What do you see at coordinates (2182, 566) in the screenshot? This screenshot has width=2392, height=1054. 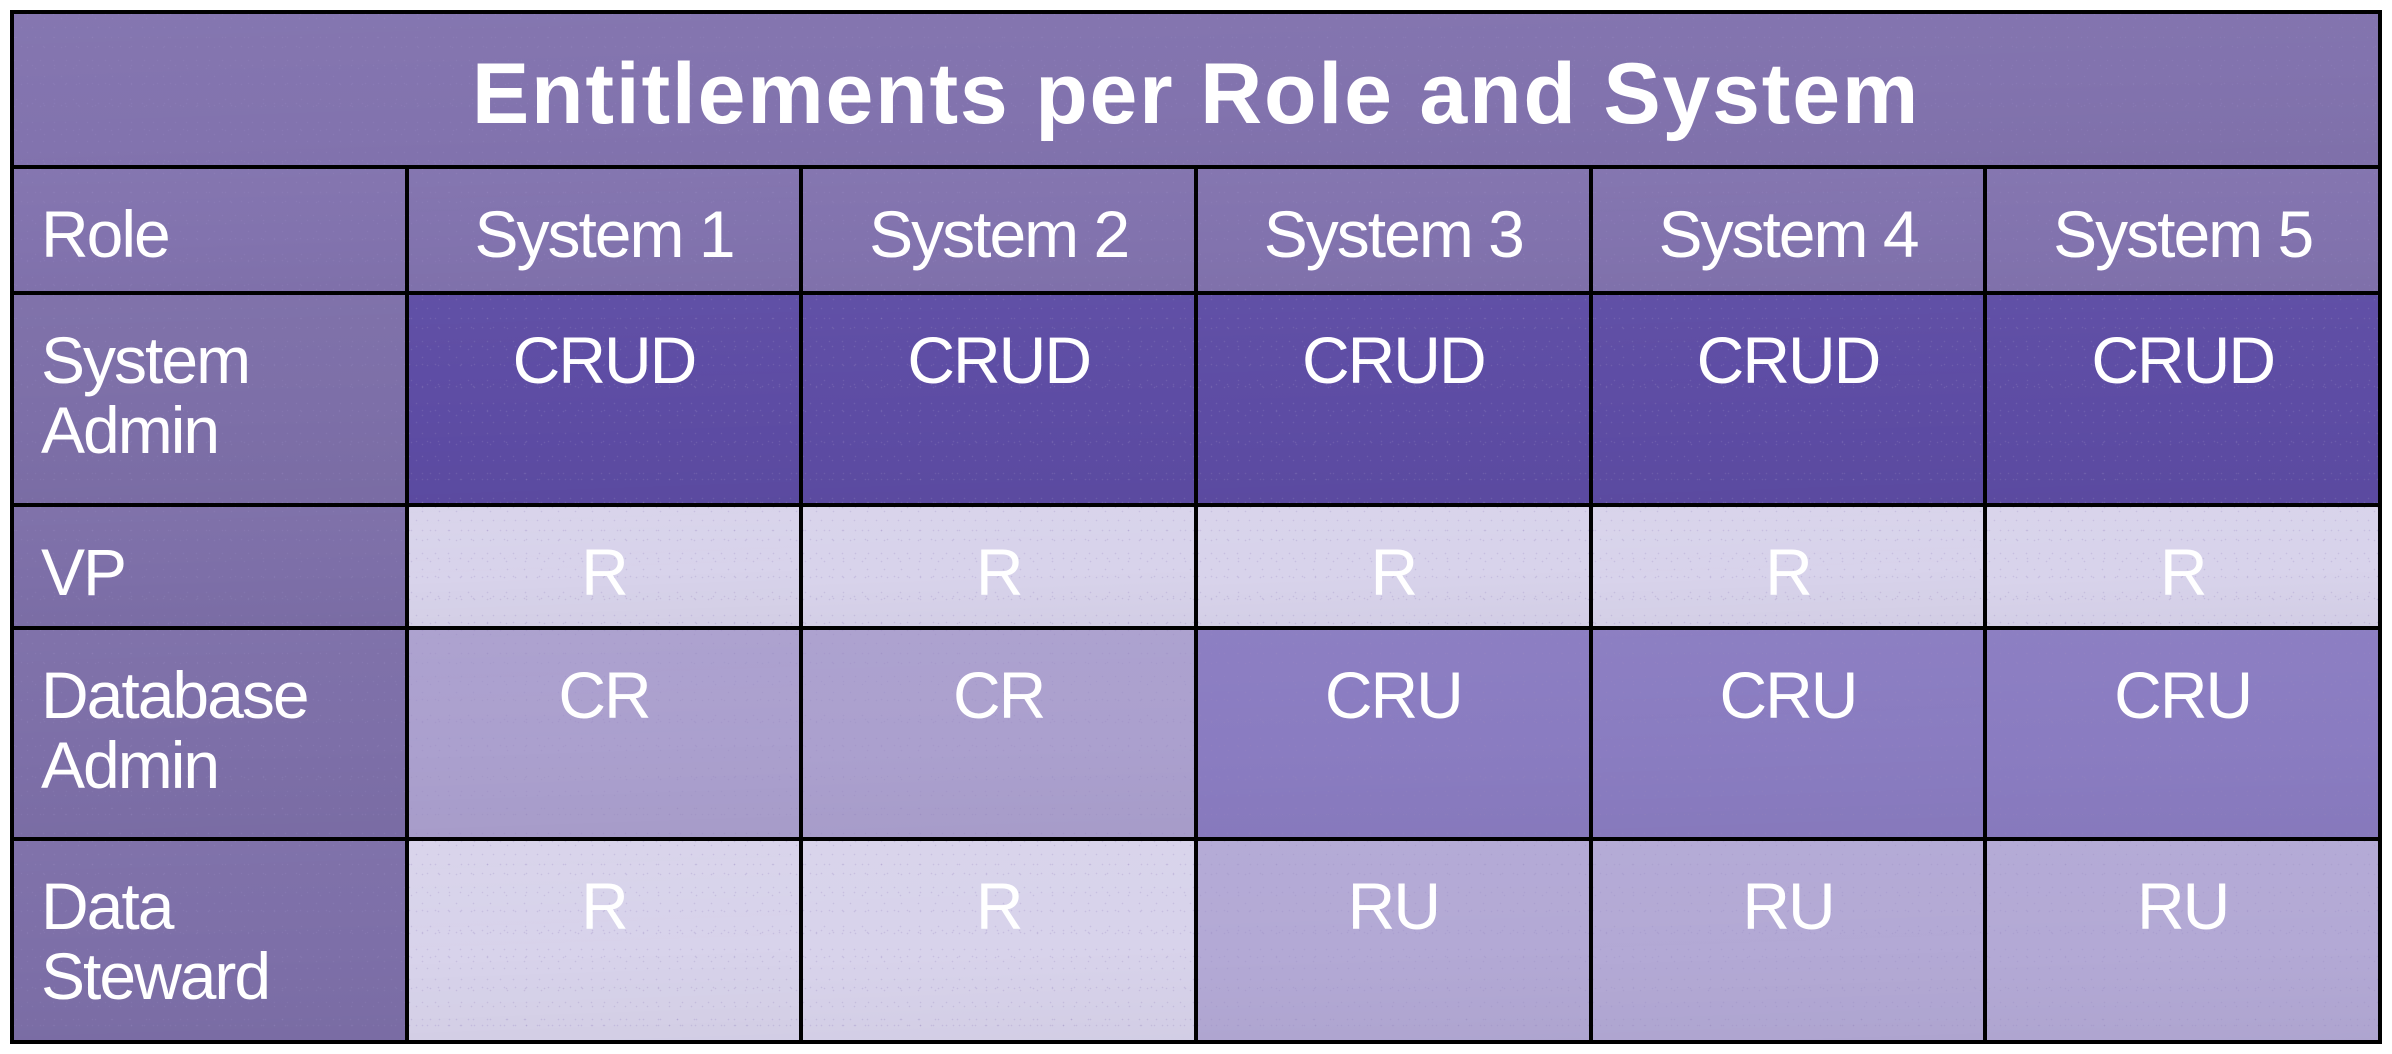 I see `entitlement-vp-system-5: R` at bounding box center [2182, 566].